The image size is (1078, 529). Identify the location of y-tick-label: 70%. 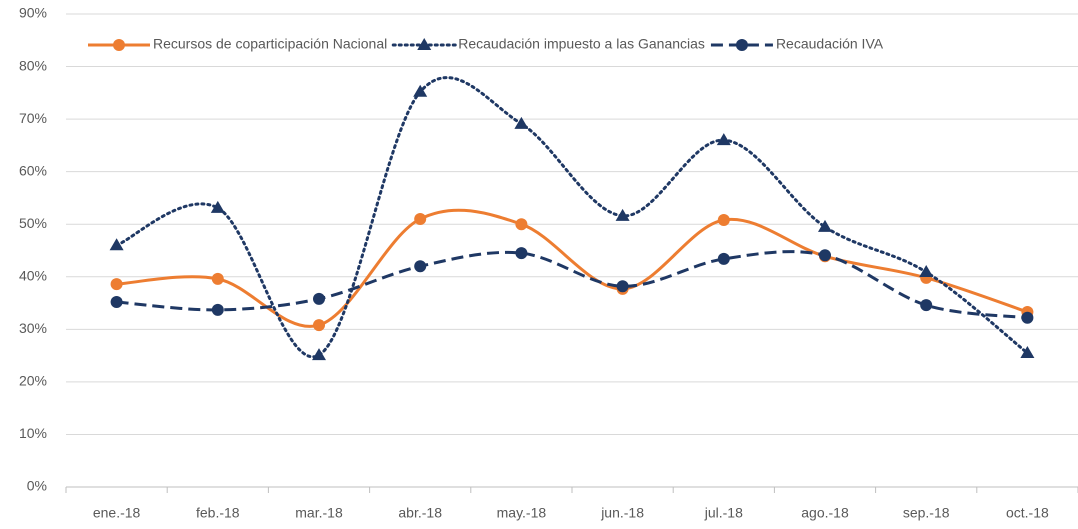
(33, 118).